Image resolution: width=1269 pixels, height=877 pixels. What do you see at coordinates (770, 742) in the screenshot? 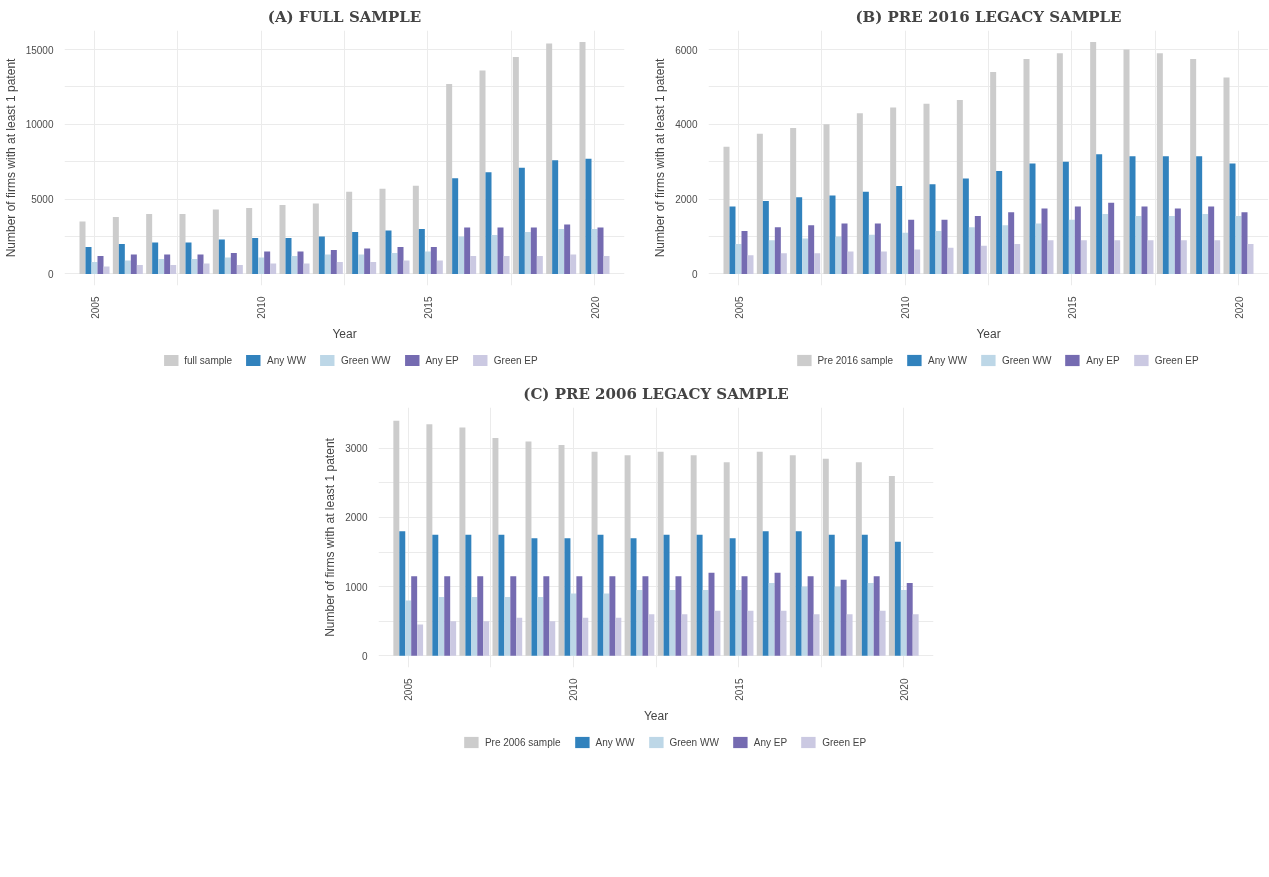
I see `legend-label: Any EP` at bounding box center [770, 742].